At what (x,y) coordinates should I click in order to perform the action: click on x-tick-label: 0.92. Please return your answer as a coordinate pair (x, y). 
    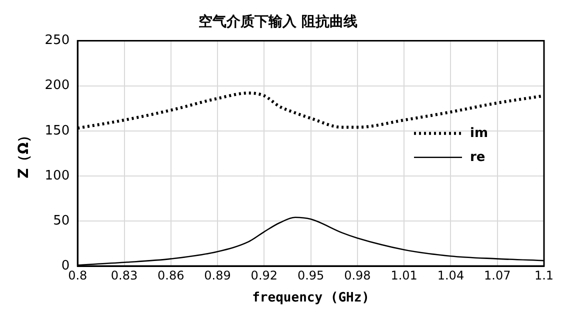
    Looking at the image, I should click on (264, 275).